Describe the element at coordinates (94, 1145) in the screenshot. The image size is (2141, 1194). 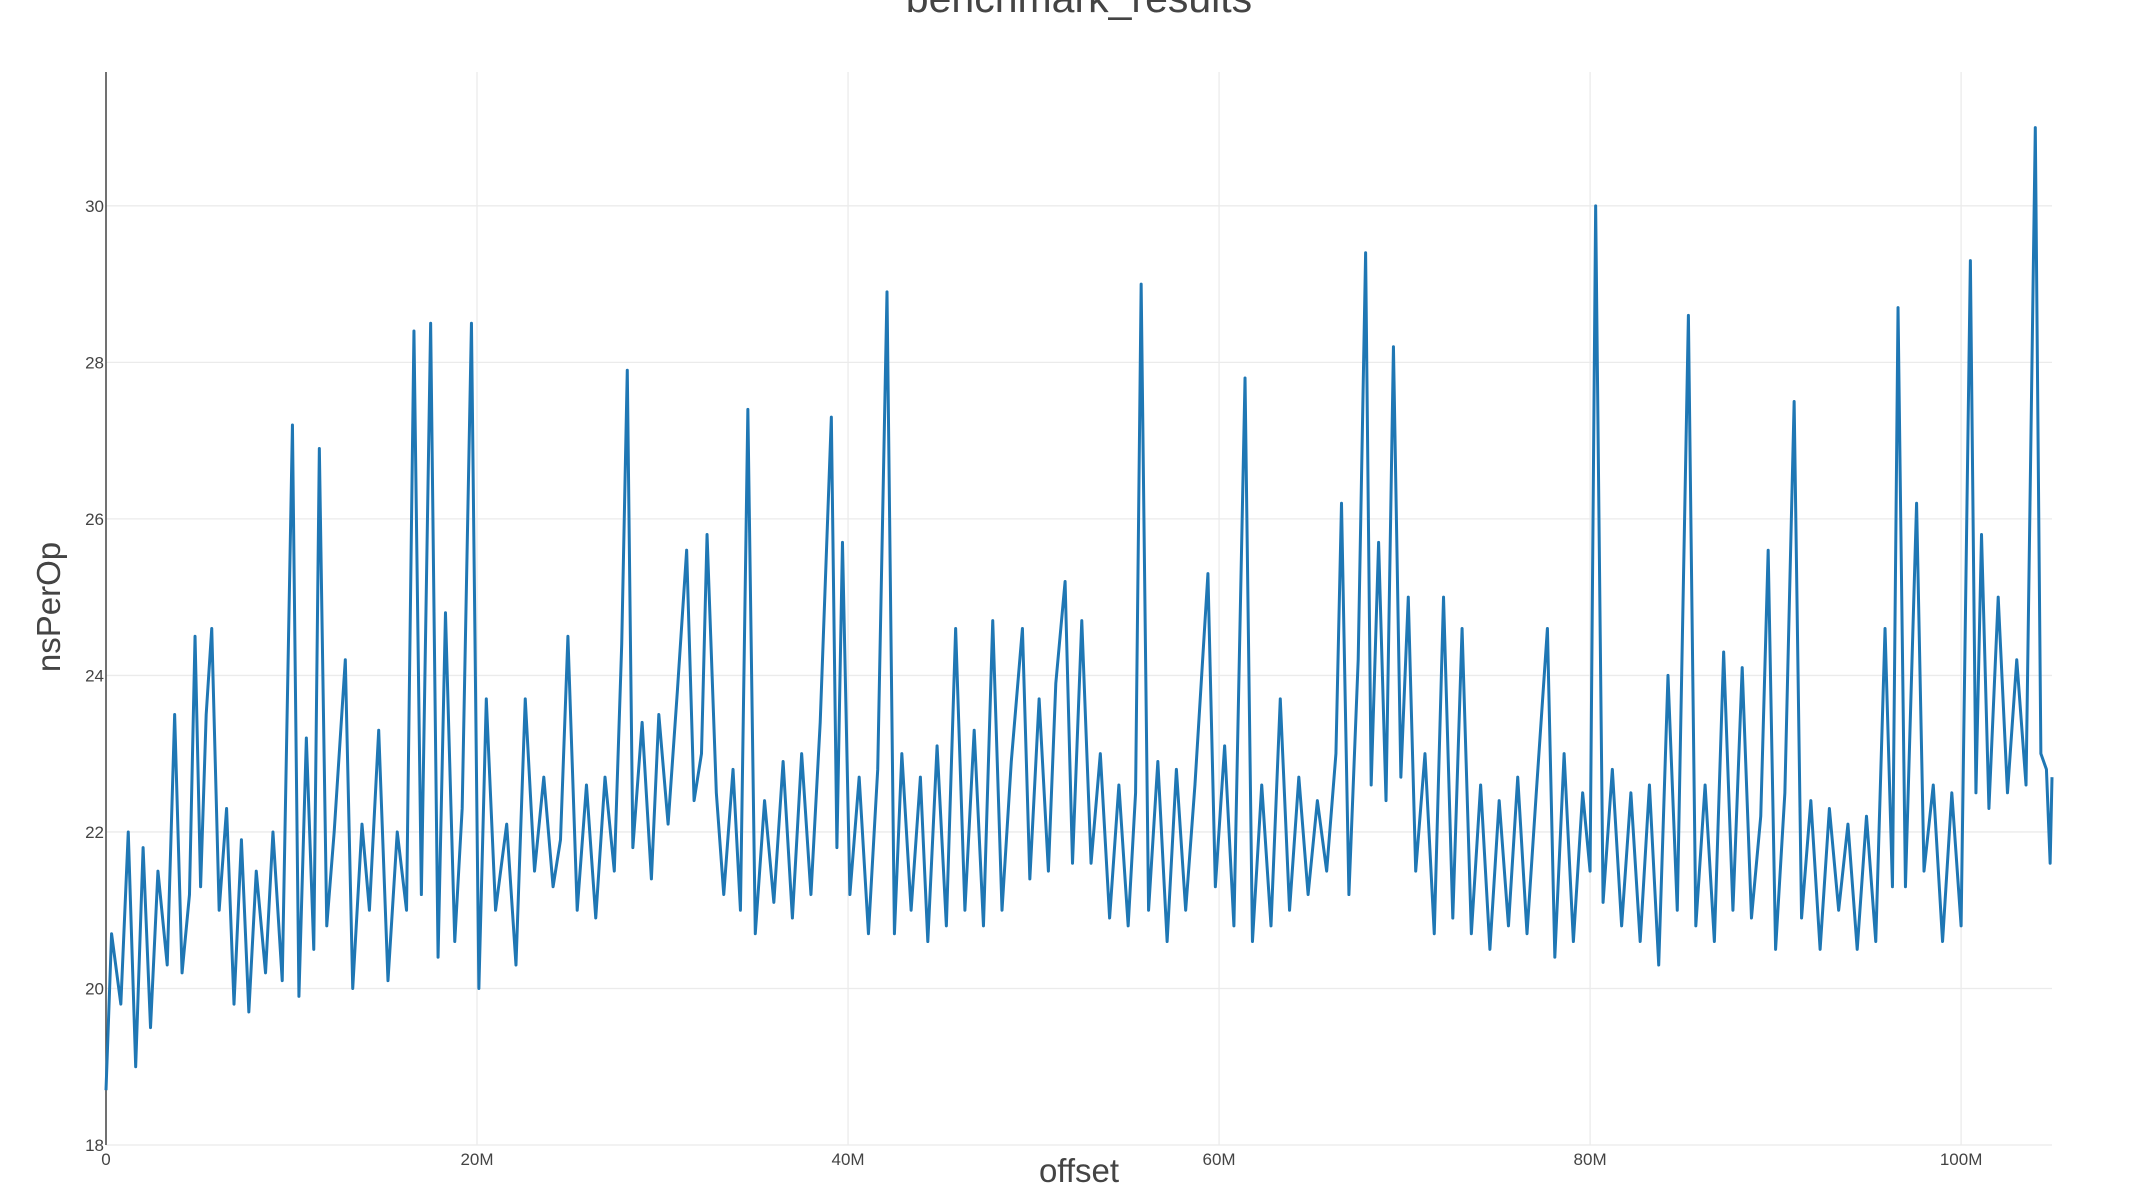
I see `y-tick-label: 18` at that location.